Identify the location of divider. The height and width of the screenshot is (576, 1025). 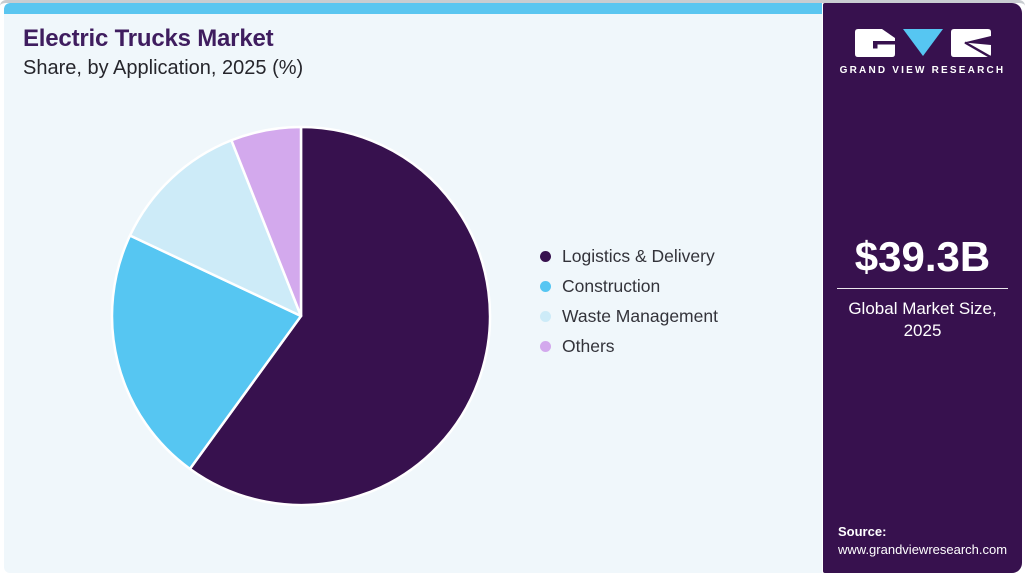
(922, 288).